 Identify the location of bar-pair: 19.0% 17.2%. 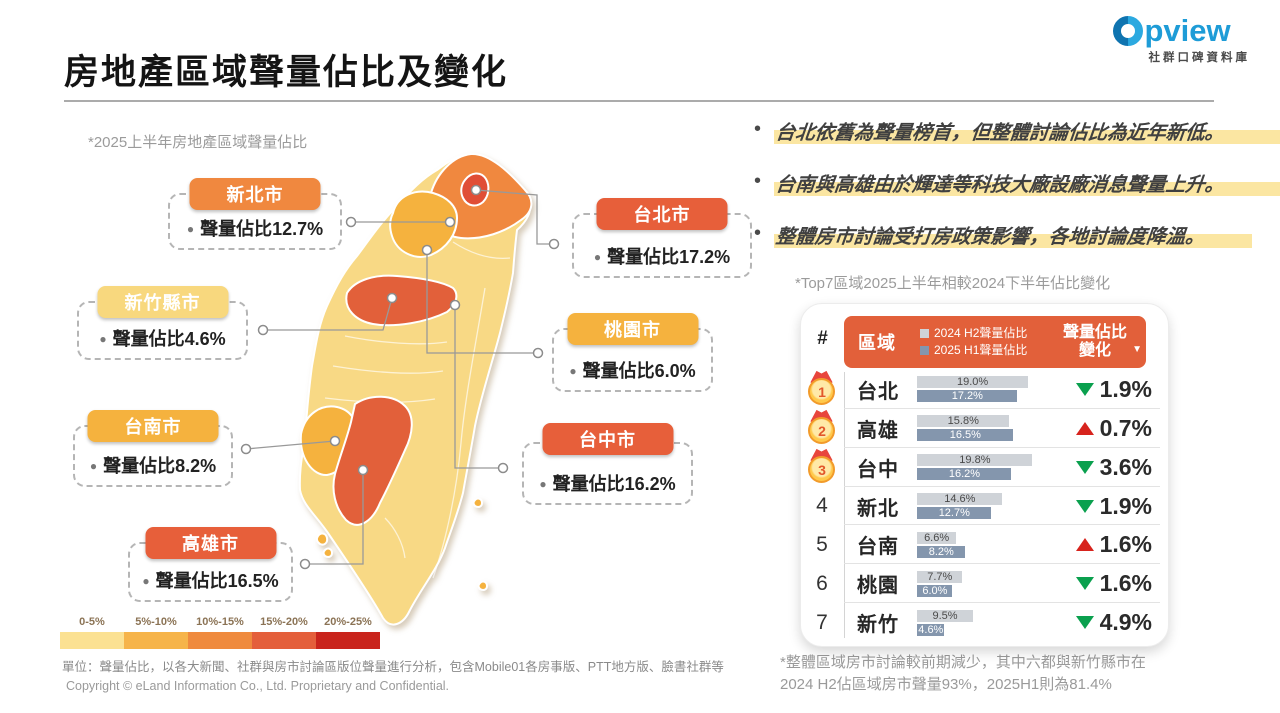
(996, 389).